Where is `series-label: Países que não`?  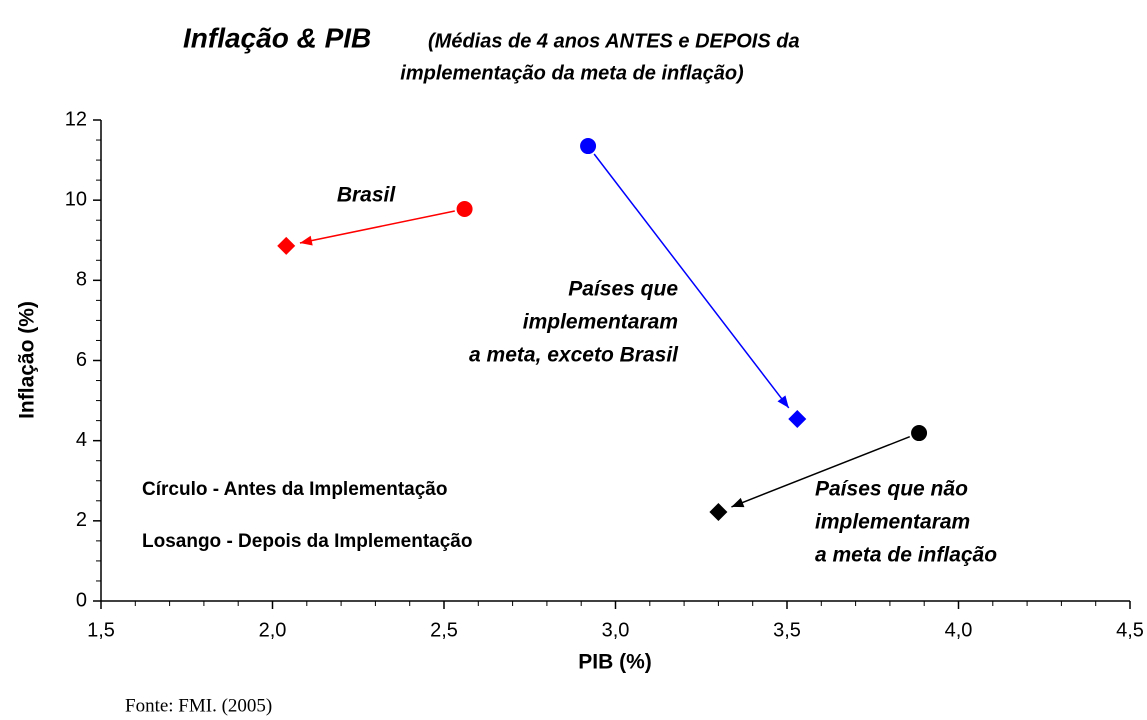 series-label: Países que não is located at coordinates (891, 489).